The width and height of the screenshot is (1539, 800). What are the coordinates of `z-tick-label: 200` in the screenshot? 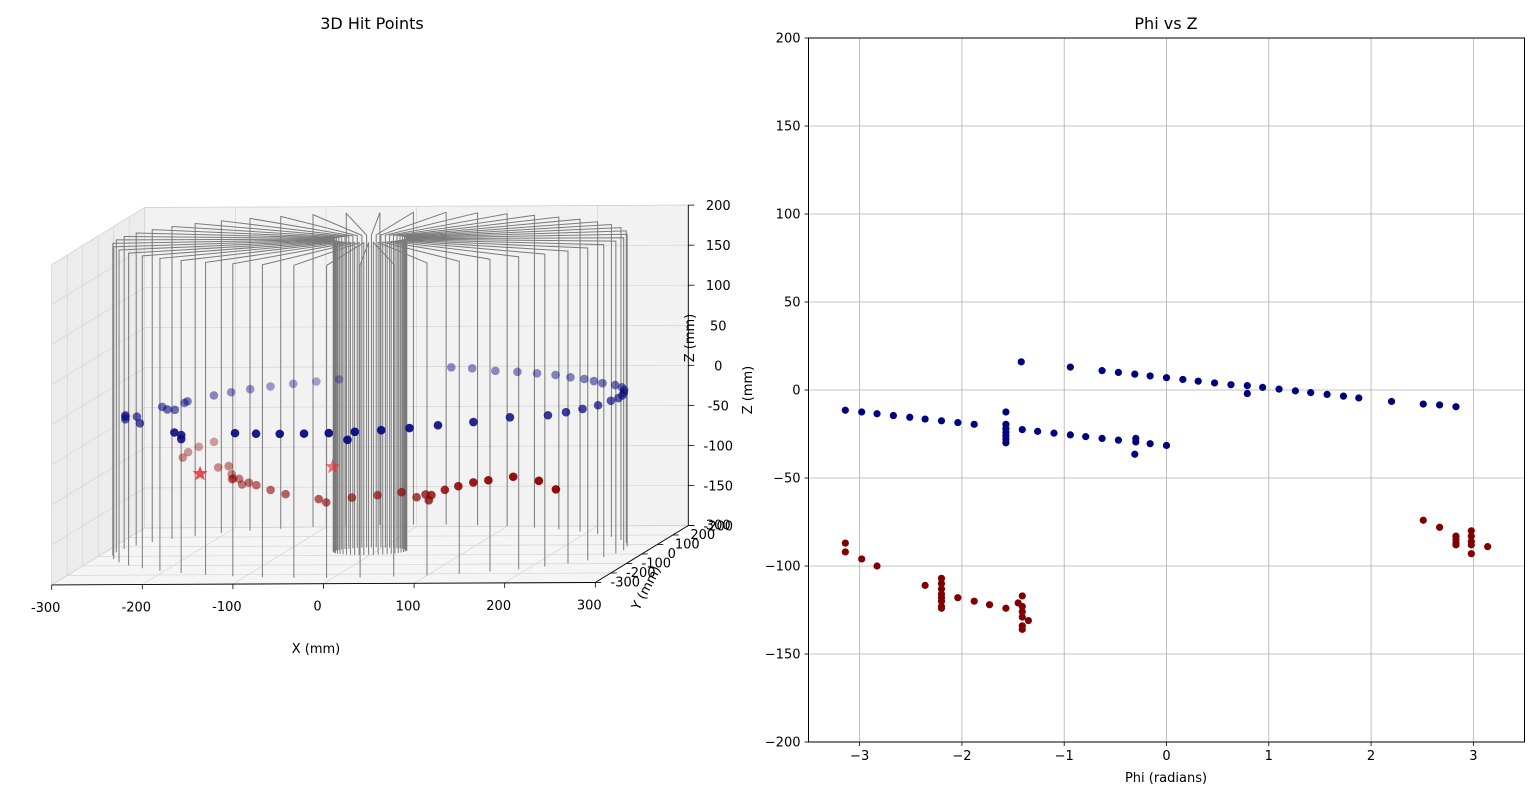 It's located at (718, 206).